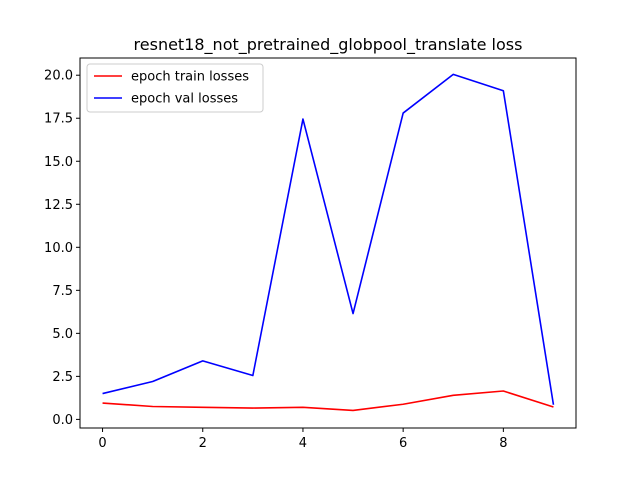  I want to click on x-tick-label: 2, so click(203, 443).